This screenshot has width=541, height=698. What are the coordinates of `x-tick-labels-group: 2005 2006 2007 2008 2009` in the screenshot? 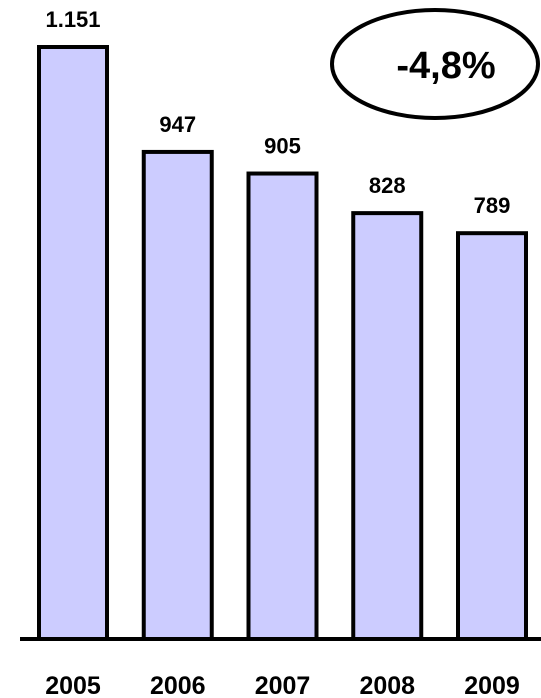 It's located at (282, 685).